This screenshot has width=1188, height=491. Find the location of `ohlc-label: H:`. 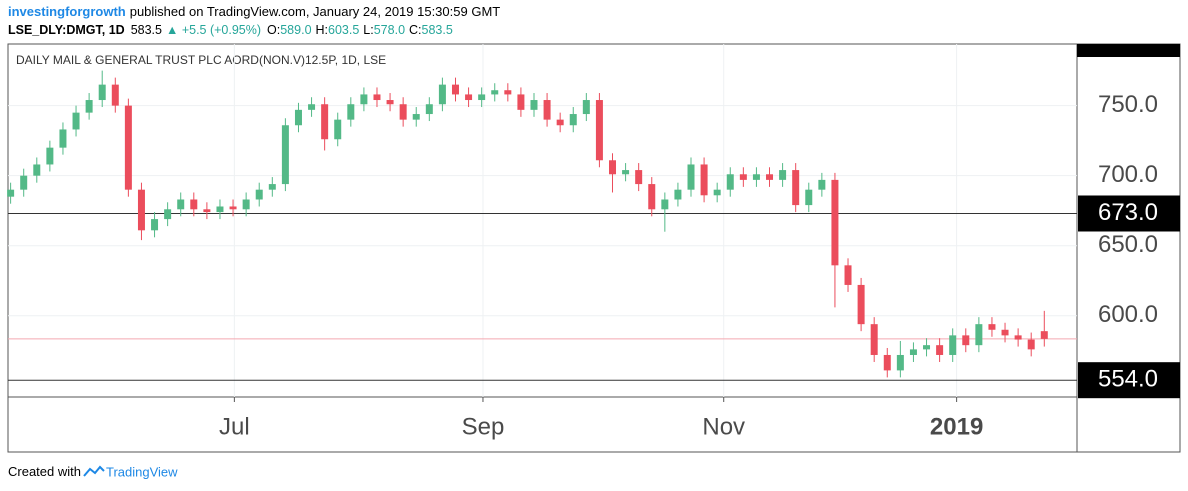

ohlc-label: H: is located at coordinates (322, 30).